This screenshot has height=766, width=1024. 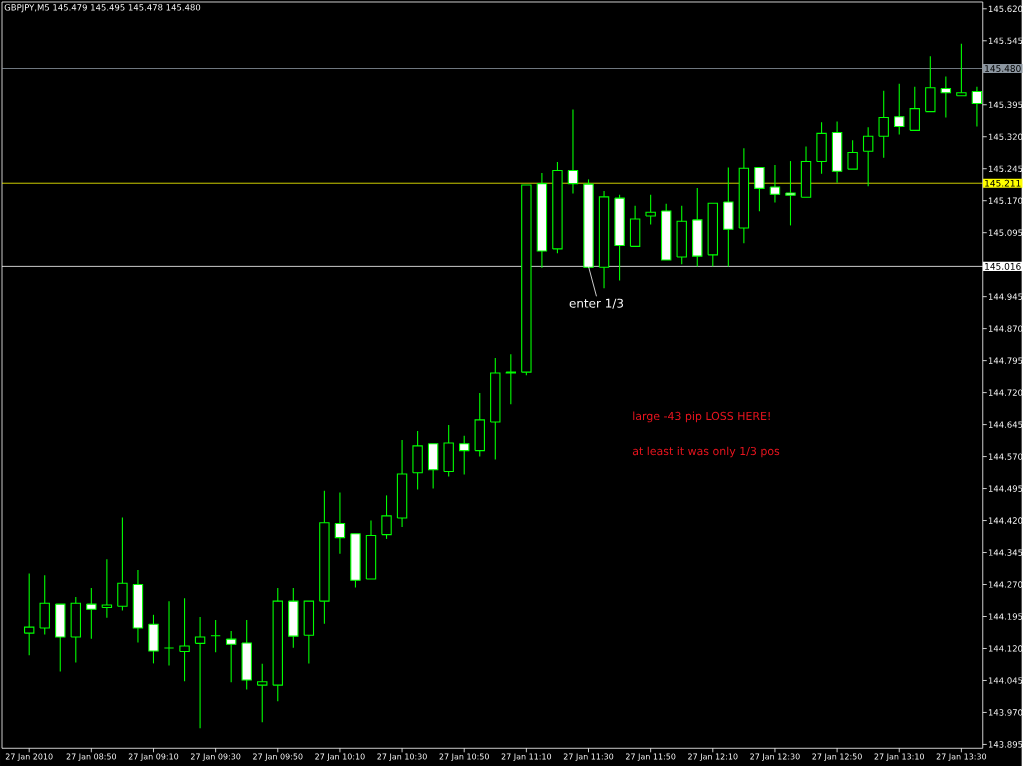 What do you see at coordinates (1005, 296) in the screenshot?
I see `y-tick-label: 144.945` at bounding box center [1005, 296].